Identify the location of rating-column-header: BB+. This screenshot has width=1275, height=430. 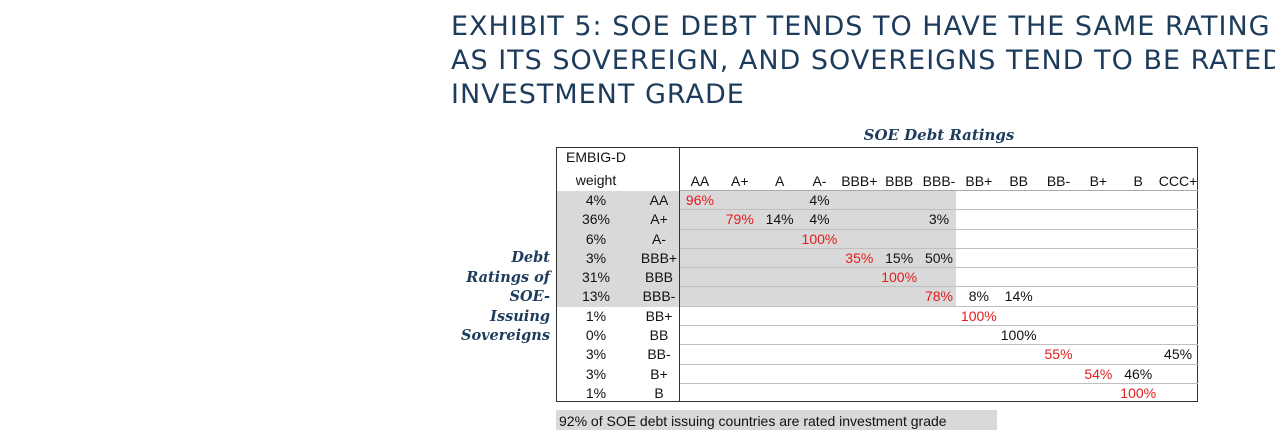
(979, 181).